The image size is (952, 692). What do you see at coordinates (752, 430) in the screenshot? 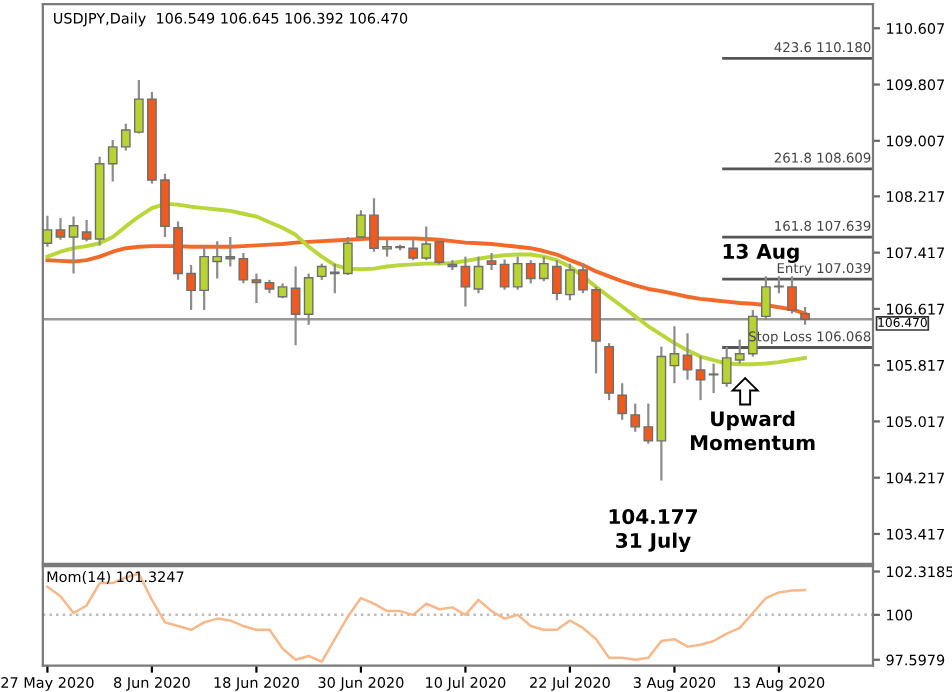
I see `annotation: Upward Momentum` at bounding box center [752, 430].